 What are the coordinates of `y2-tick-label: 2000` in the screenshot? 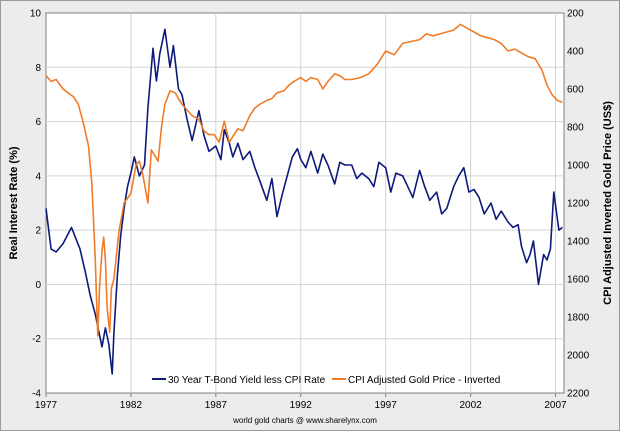 It's located at (578, 356).